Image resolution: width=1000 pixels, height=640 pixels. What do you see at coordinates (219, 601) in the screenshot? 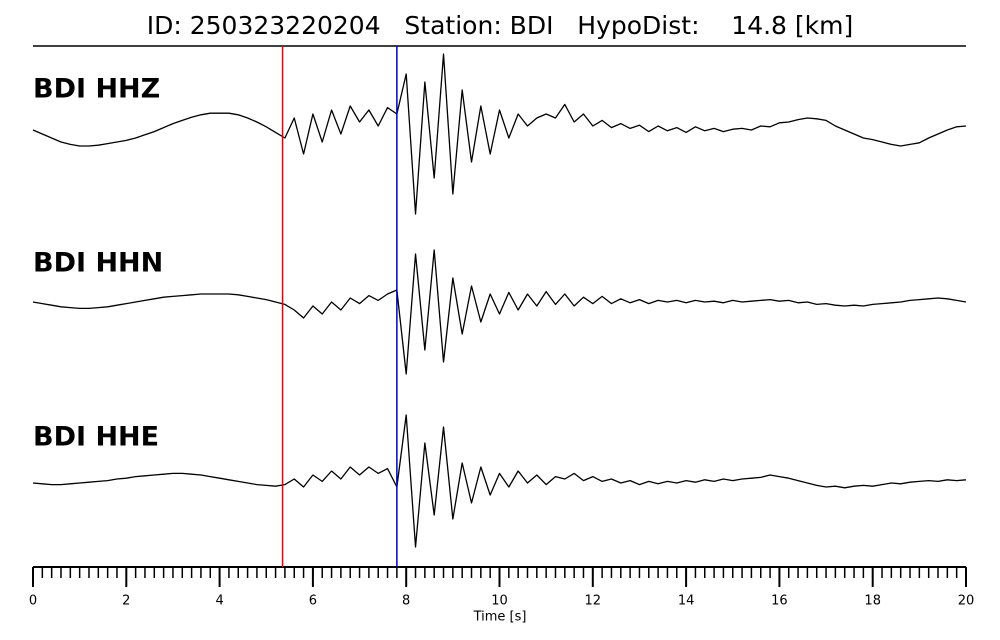
I see `x-tick-label: 4` at bounding box center [219, 601].